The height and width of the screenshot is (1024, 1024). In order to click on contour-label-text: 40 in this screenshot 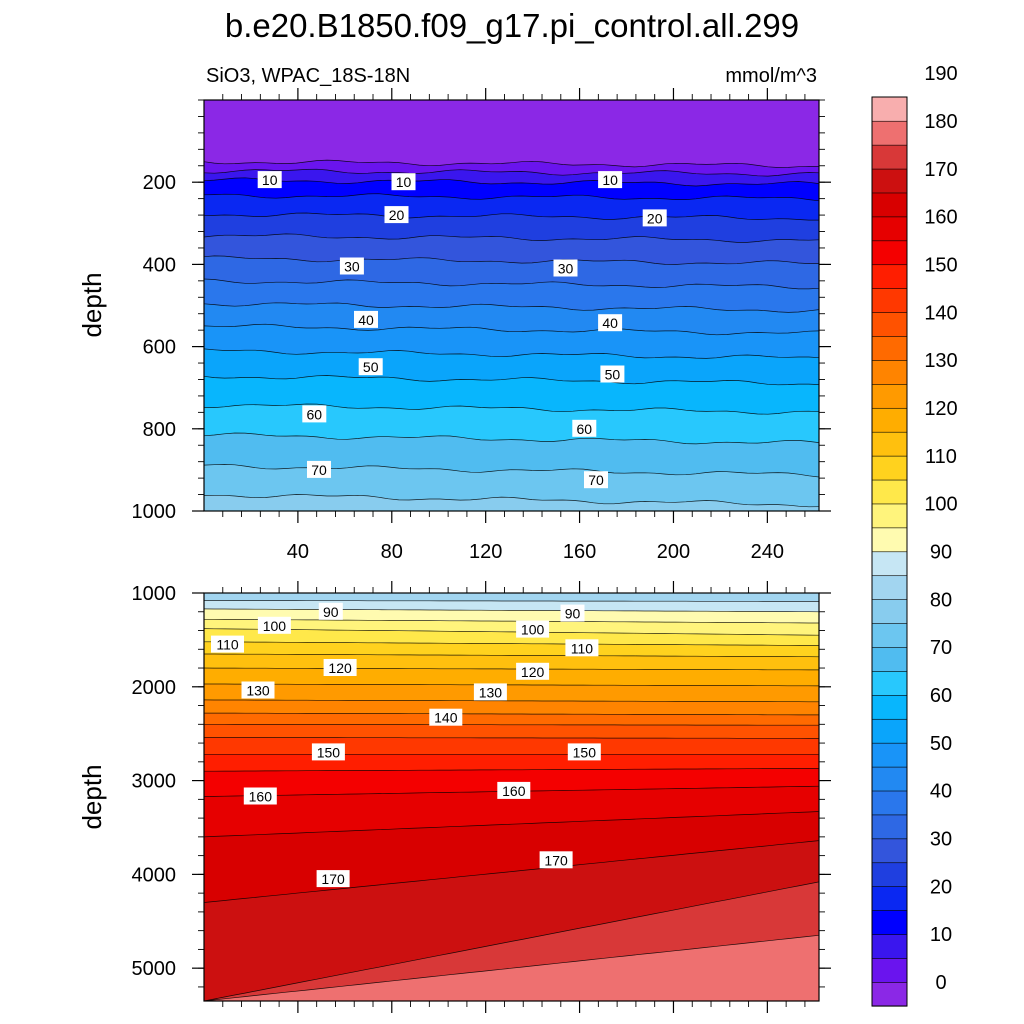, I will do `click(366, 320)`.